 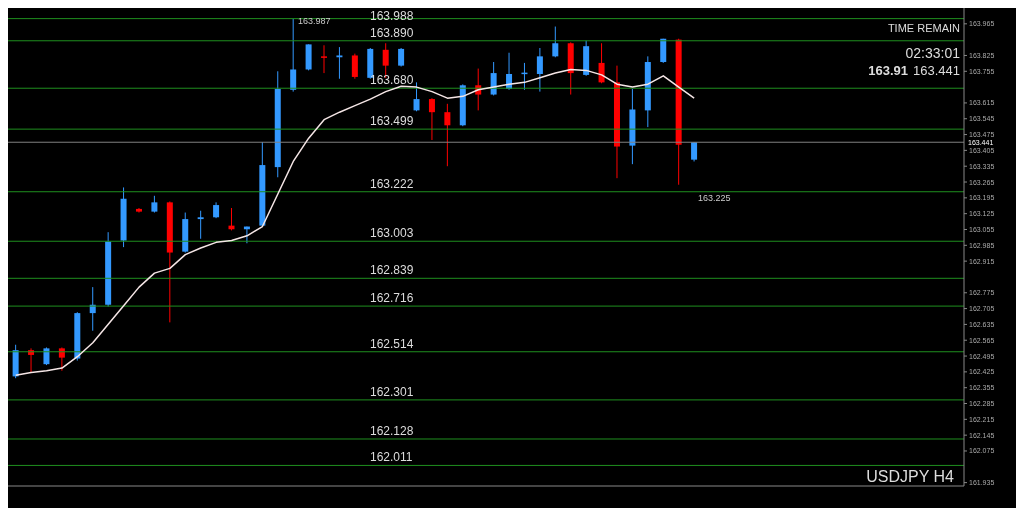 I want to click on ref-line-label: 163.890, so click(x=392, y=32).